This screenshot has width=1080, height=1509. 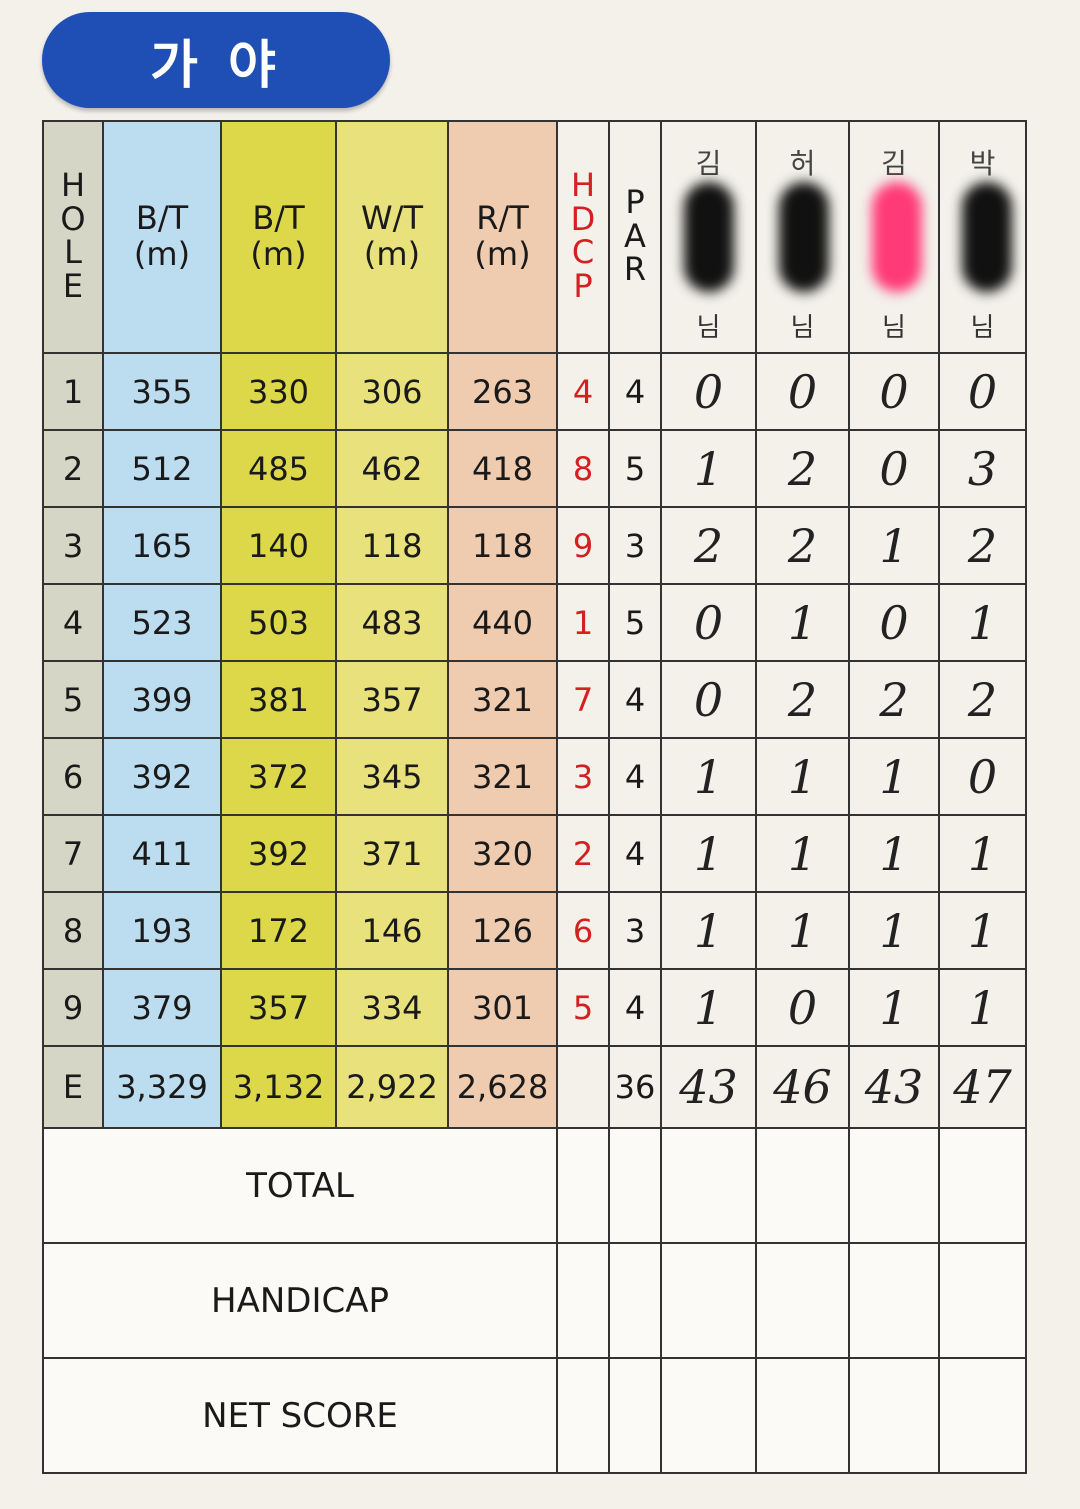 What do you see at coordinates (502, 391) in the screenshot?
I see `cell: 263` at bounding box center [502, 391].